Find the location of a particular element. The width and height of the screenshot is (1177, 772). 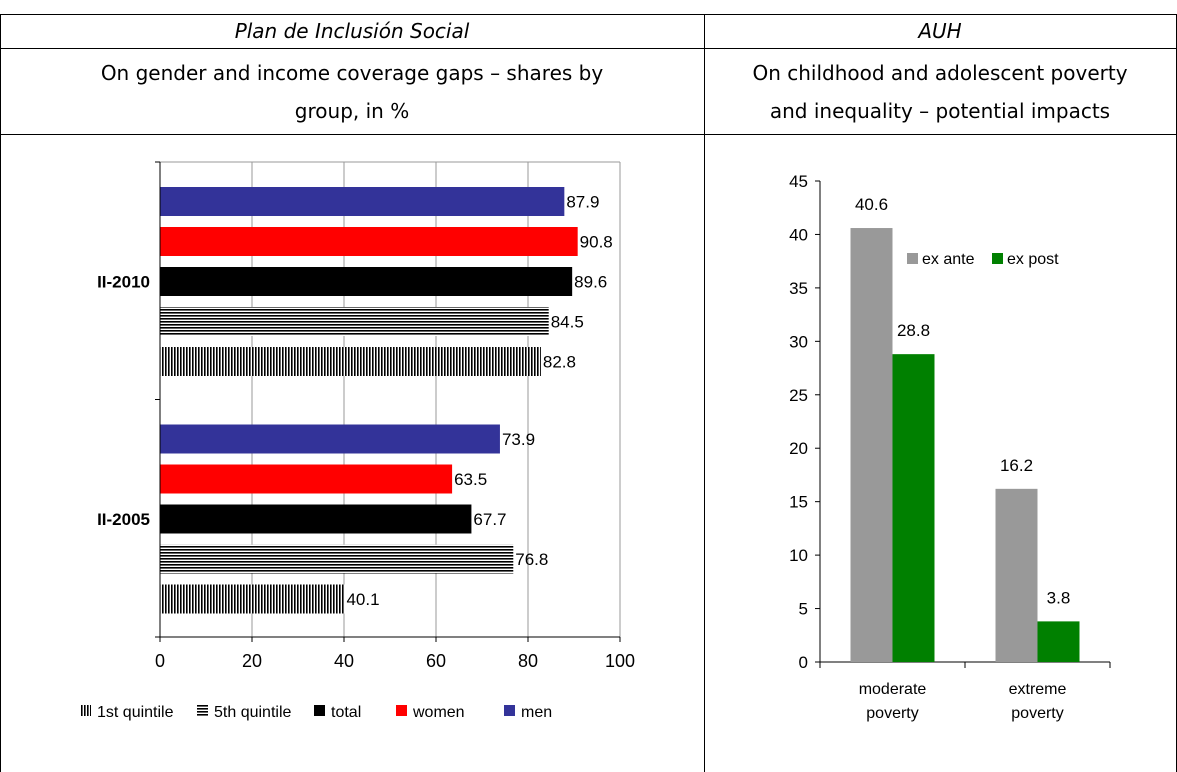

legend-label: men is located at coordinates (536, 712).